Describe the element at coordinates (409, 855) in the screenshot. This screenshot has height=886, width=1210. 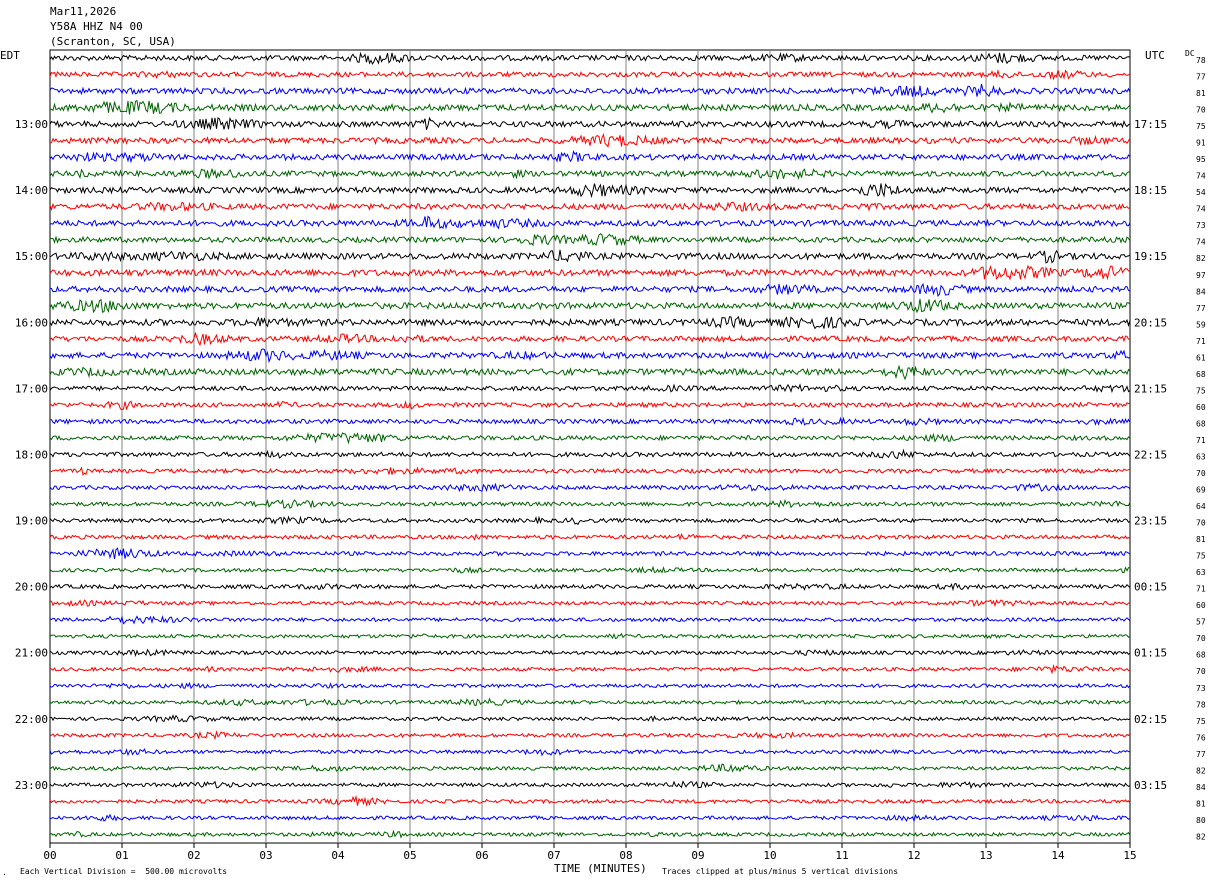
I see `x-tick-label: 05` at that location.